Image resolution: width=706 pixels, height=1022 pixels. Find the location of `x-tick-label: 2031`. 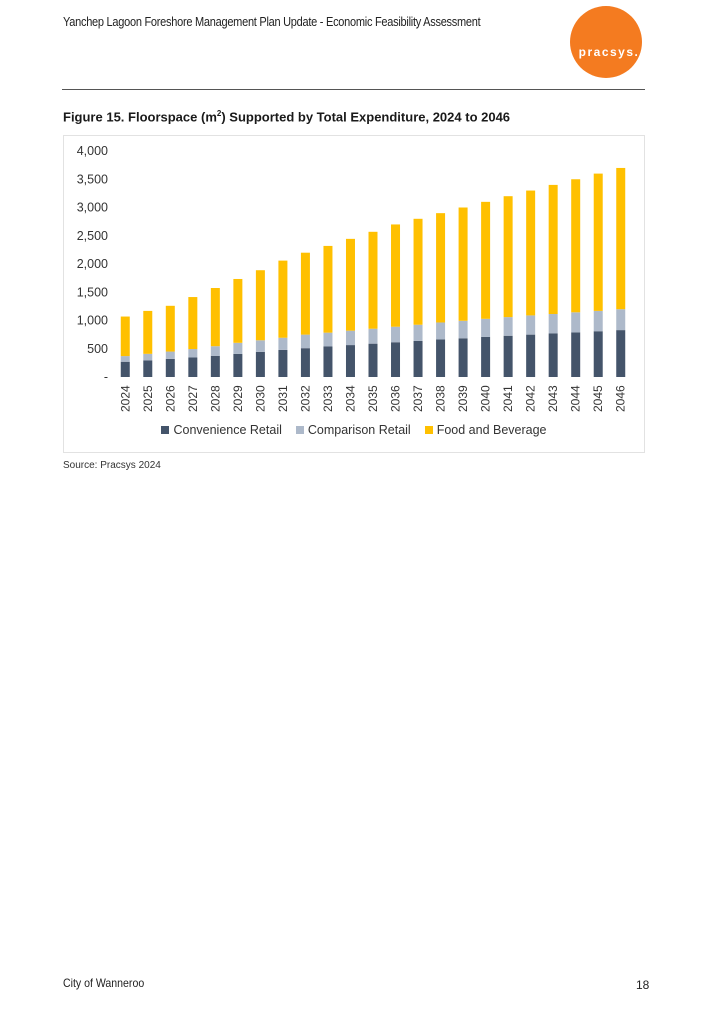

x-tick-label: 2031 is located at coordinates (283, 398).